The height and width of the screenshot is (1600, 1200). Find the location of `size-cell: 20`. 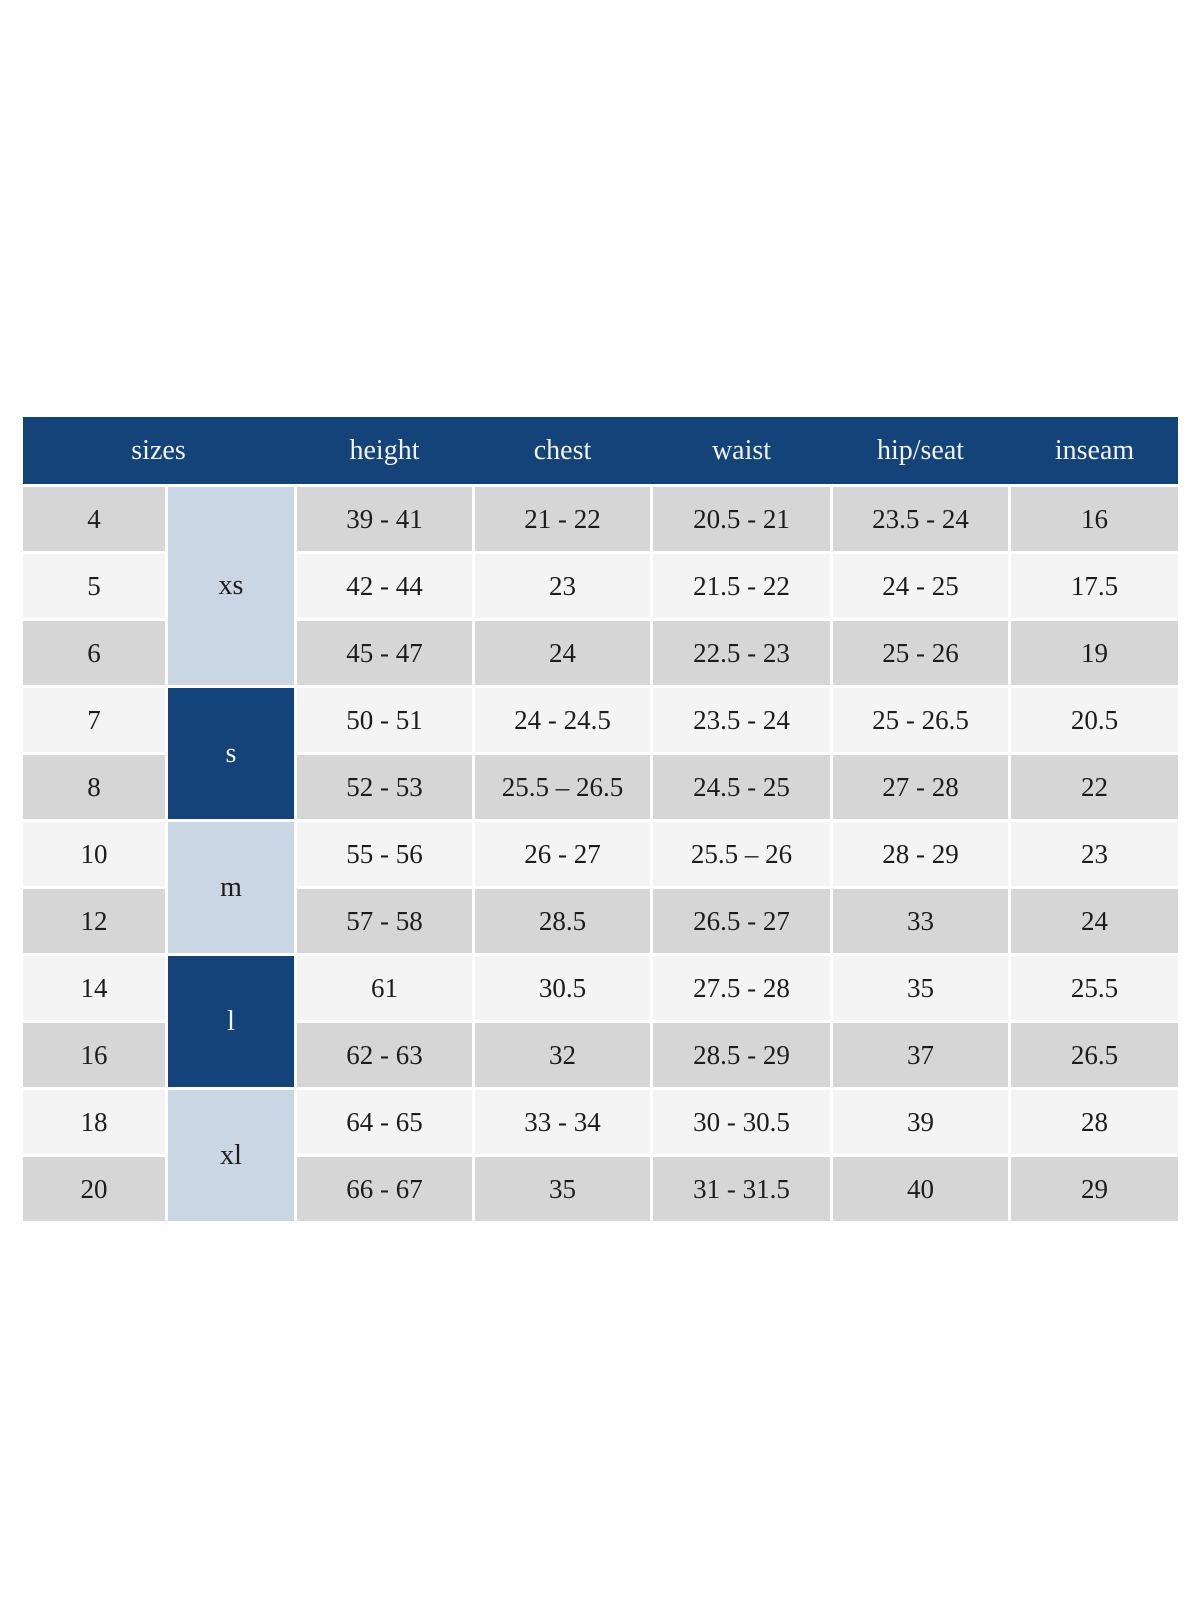

size-cell: 20 is located at coordinates (94, 1189).